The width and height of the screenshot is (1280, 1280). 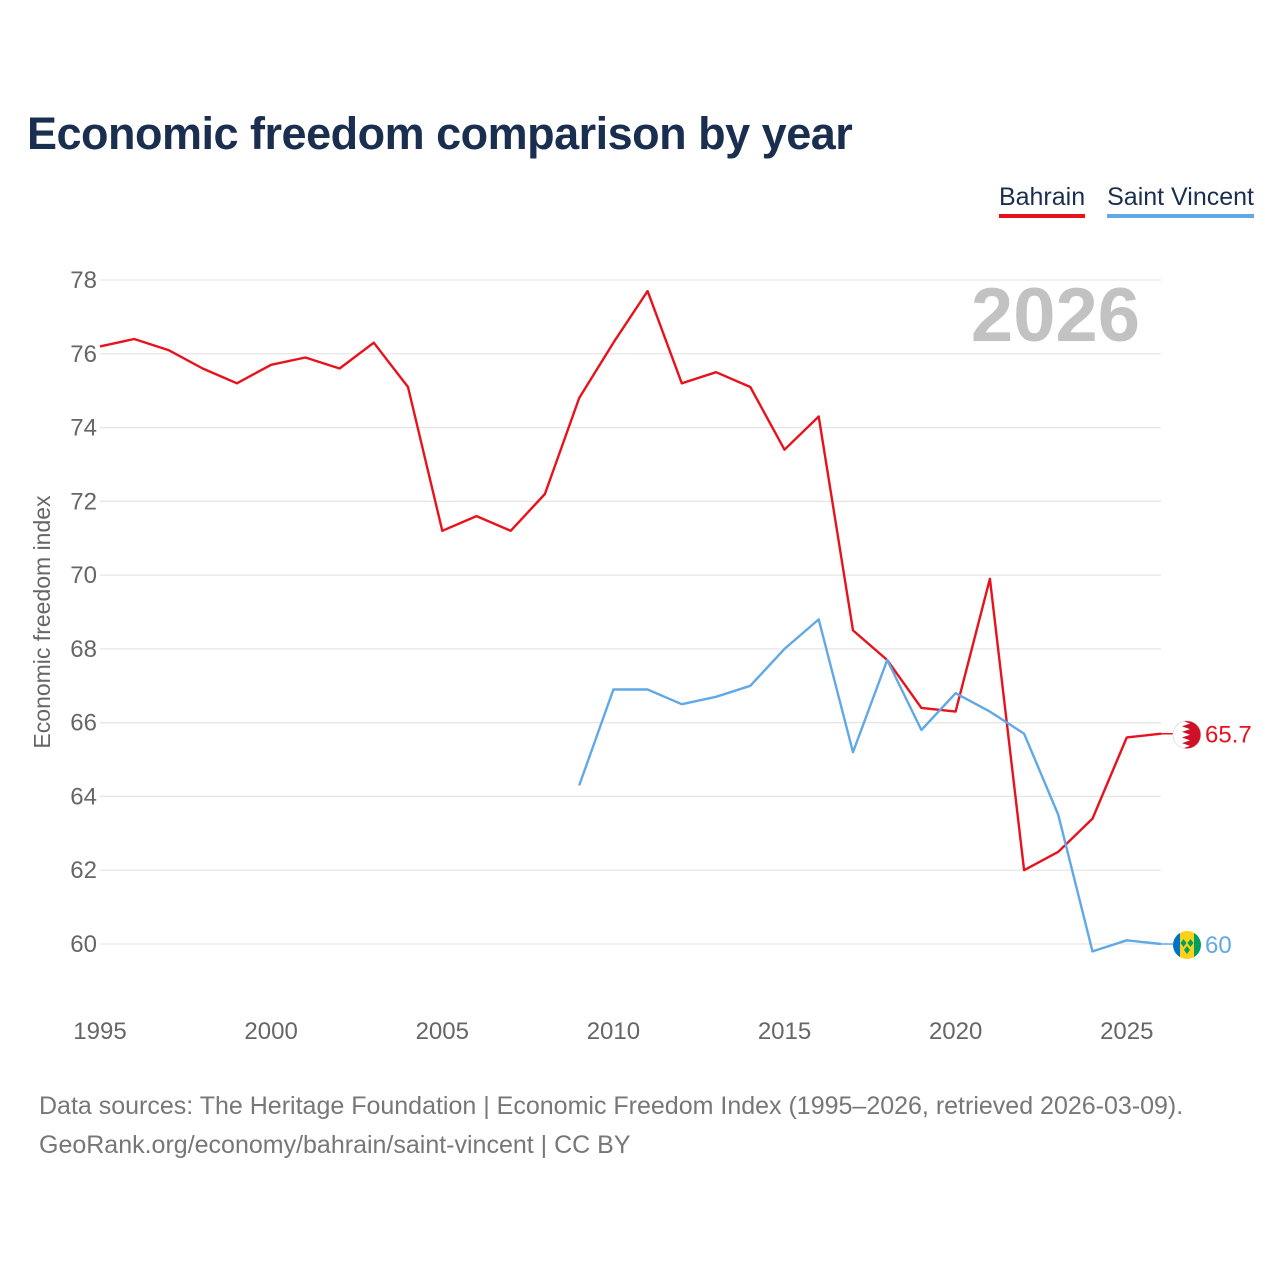 What do you see at coordinates (1218, 945) in the screenshot?
I see `end-value-label-saint-vincent: 60` at bounding box center [1218, 945].